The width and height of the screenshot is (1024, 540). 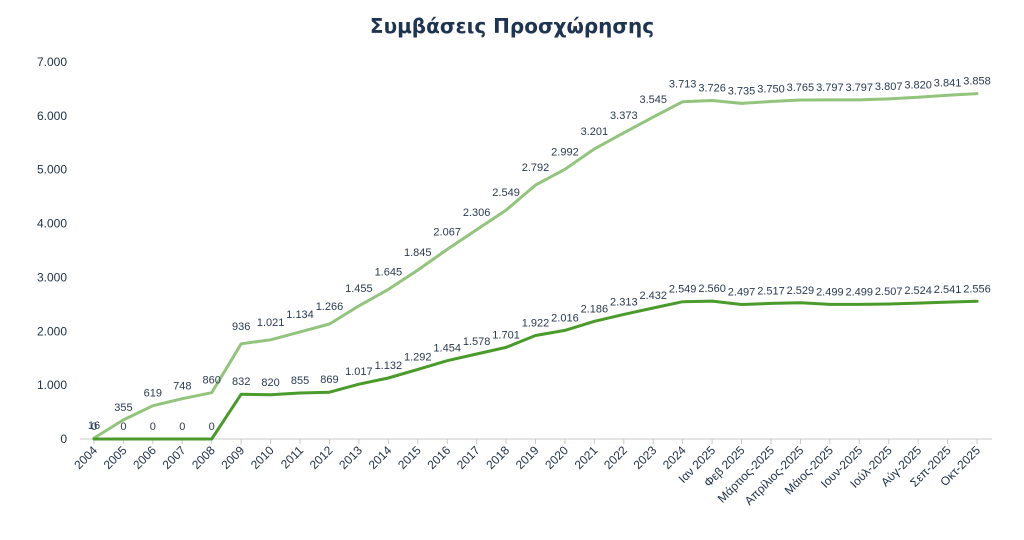 I want to click on data-label-series-1: 3.750, so click(x=771, y=89).